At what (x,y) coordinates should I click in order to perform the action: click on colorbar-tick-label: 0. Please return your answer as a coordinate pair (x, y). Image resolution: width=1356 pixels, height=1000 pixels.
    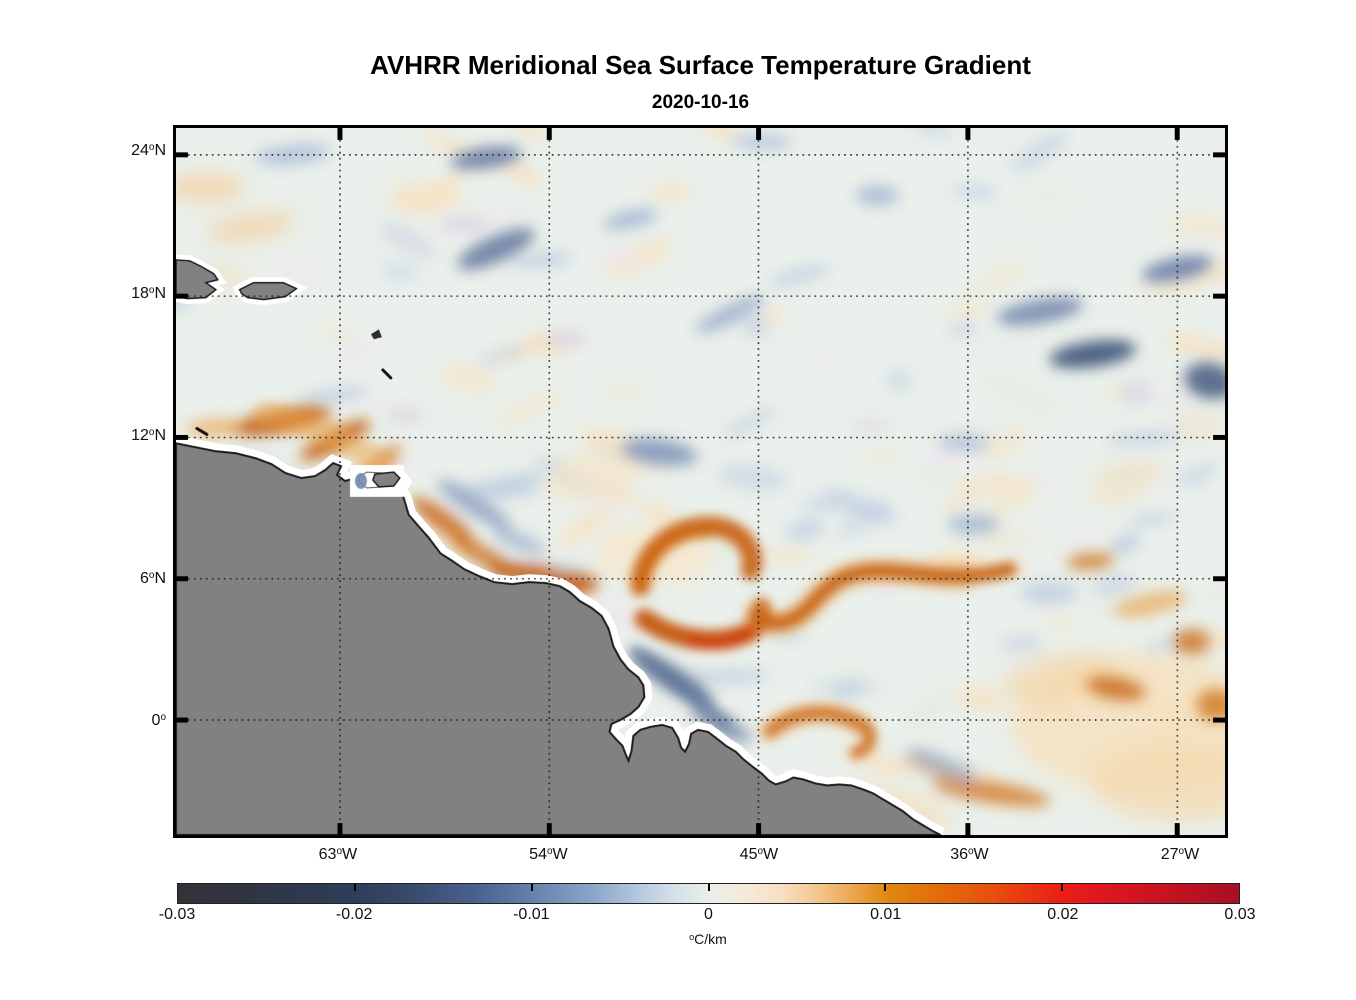
    Looking at the image, I should click on (708, 914).